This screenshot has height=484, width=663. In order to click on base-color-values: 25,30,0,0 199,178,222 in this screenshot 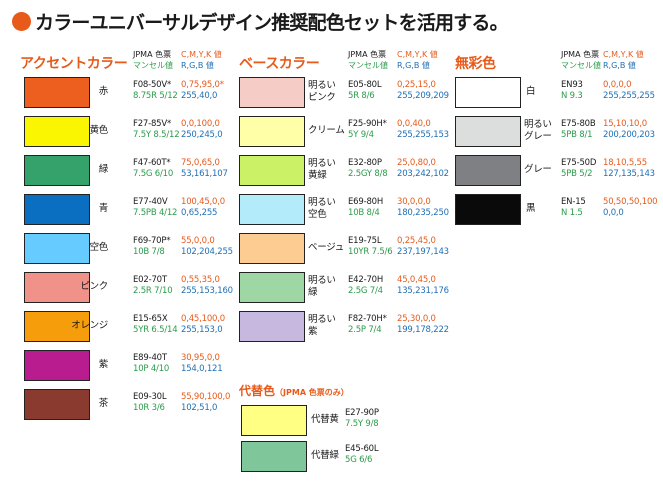, I will do `click(423, 325)`.